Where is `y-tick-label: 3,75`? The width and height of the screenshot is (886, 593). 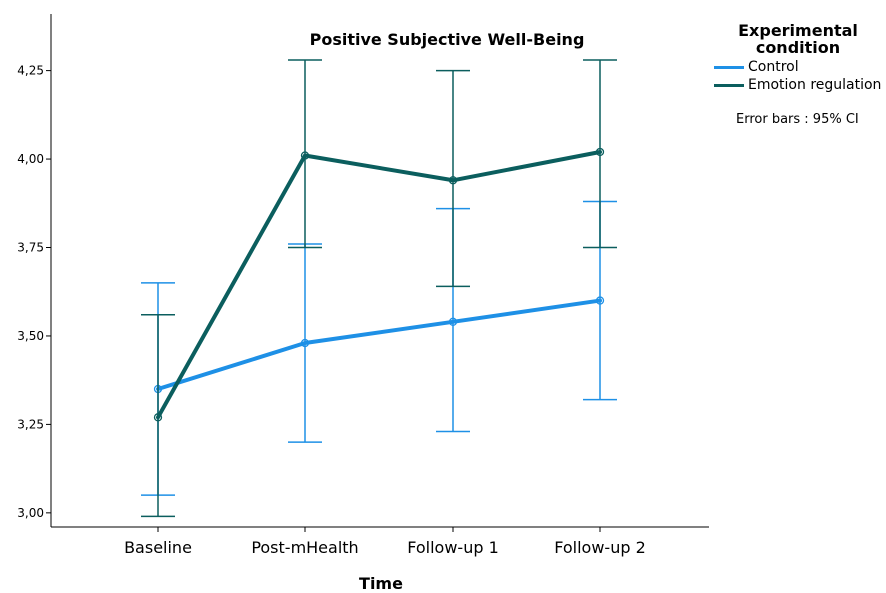
y-tick-label: 3,75 is located at coordinates (30, 248).